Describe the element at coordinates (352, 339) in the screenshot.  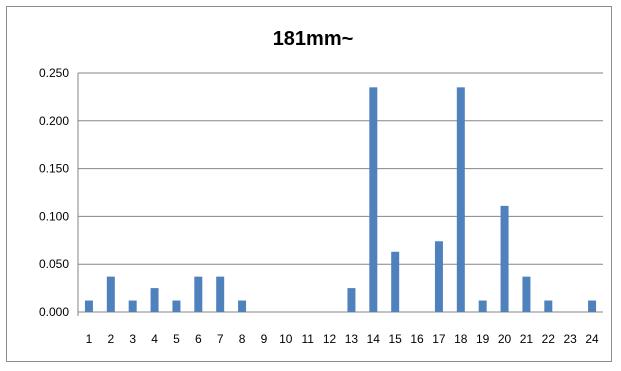
I see `x-tick-label: 13` at that location.